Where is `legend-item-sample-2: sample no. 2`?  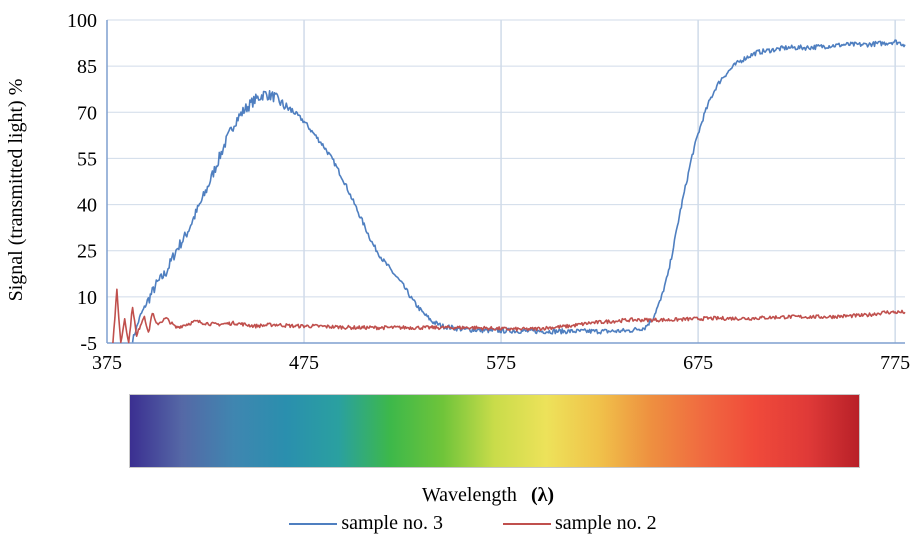
legend-item-sample-2: sample no. 2 is located at coordinates (580, 523).